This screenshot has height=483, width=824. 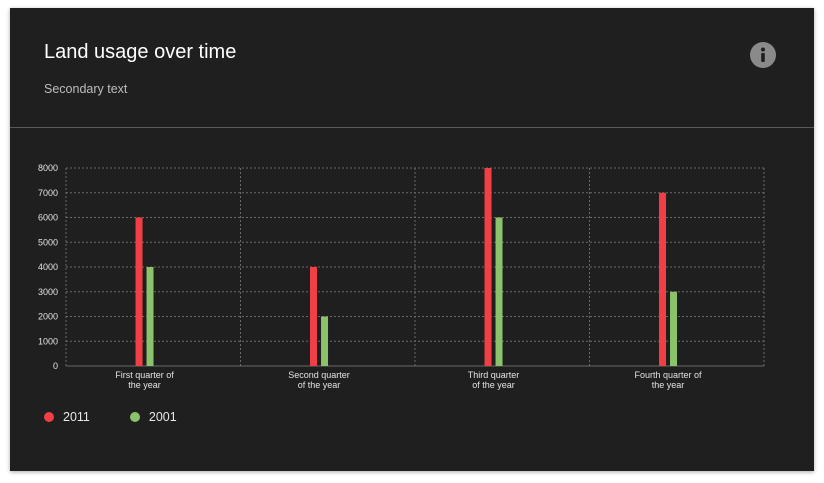 What do you see at coordinates (48, 267) in the screenshot?
I see `y-tick-label: 4000` at bounding box center [48, 267].